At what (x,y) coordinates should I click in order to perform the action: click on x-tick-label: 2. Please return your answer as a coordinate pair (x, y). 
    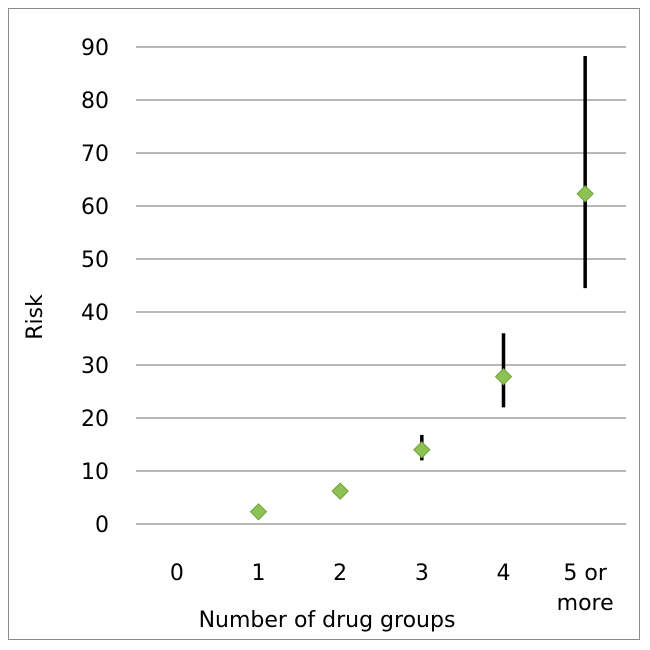
    Looking at the image, I should click on (340, 573).